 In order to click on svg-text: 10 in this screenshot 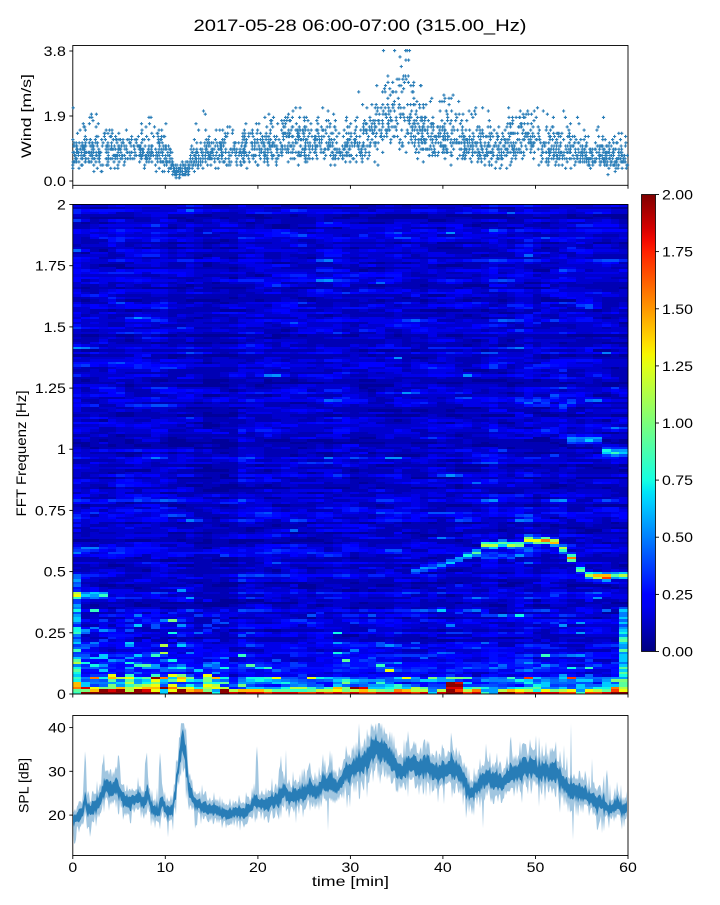, I will do `click(165, 867)`.